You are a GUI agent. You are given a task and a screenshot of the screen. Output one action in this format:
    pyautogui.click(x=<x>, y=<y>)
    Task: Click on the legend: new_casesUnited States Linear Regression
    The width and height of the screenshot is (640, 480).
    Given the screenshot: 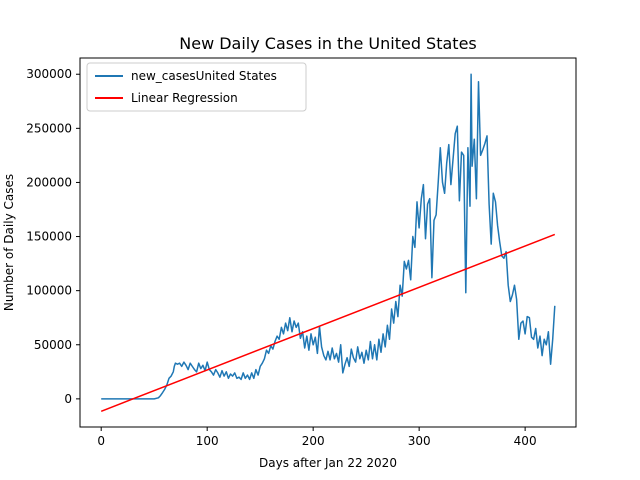 What is the action you would take?
    pyautogui.click(x=196, y=87)
    